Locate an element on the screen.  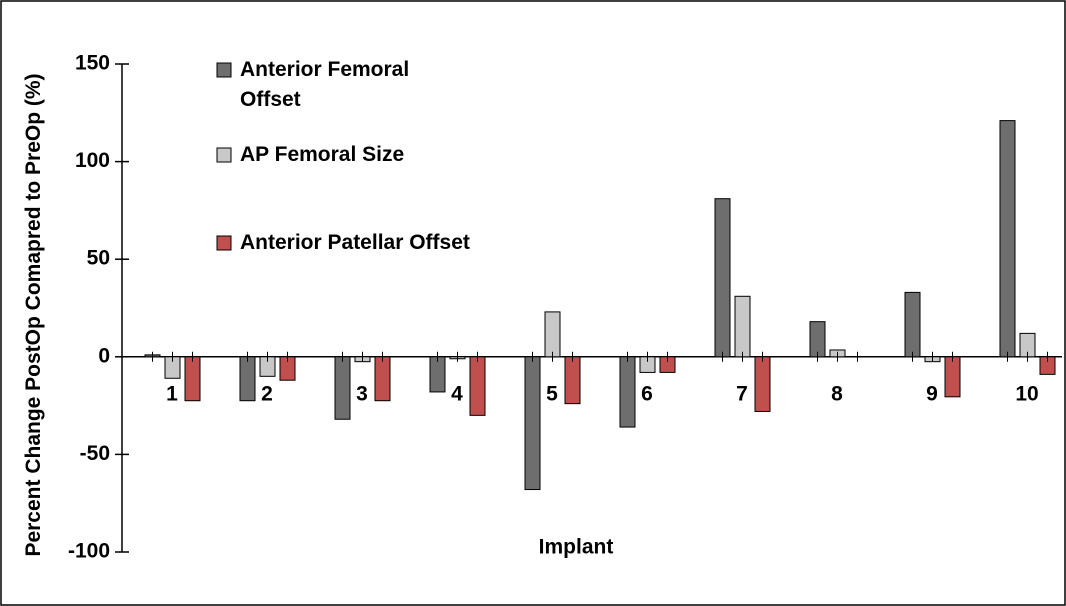
x-tick-label: 1 is located at coordinates (172, 393).